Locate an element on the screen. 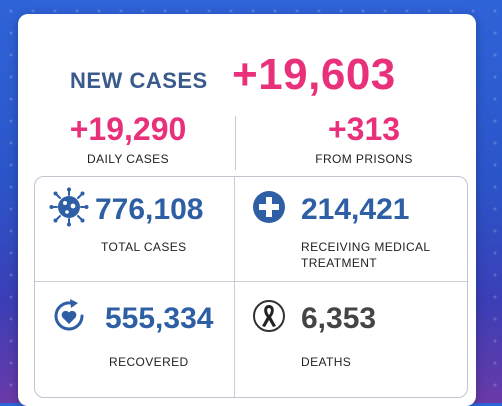 The width and height of the screenshot is (502, 406). new-cases-label: NEW CASES is located at coordinates (139, 80).